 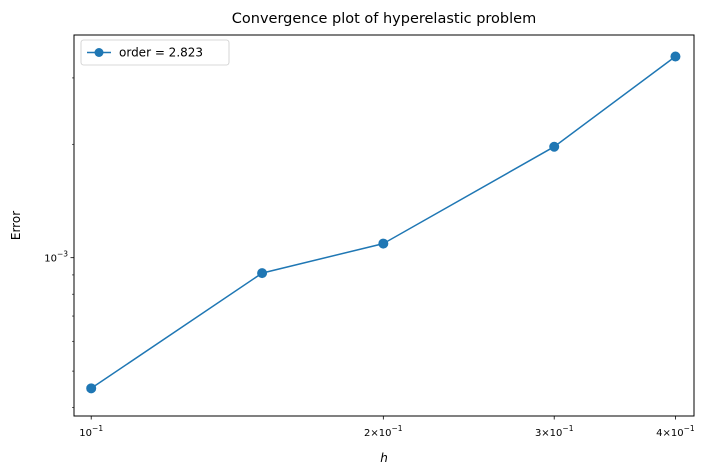 I want to click on x-tick-label: 2×10⁻¹, so click(x=383, y=431).